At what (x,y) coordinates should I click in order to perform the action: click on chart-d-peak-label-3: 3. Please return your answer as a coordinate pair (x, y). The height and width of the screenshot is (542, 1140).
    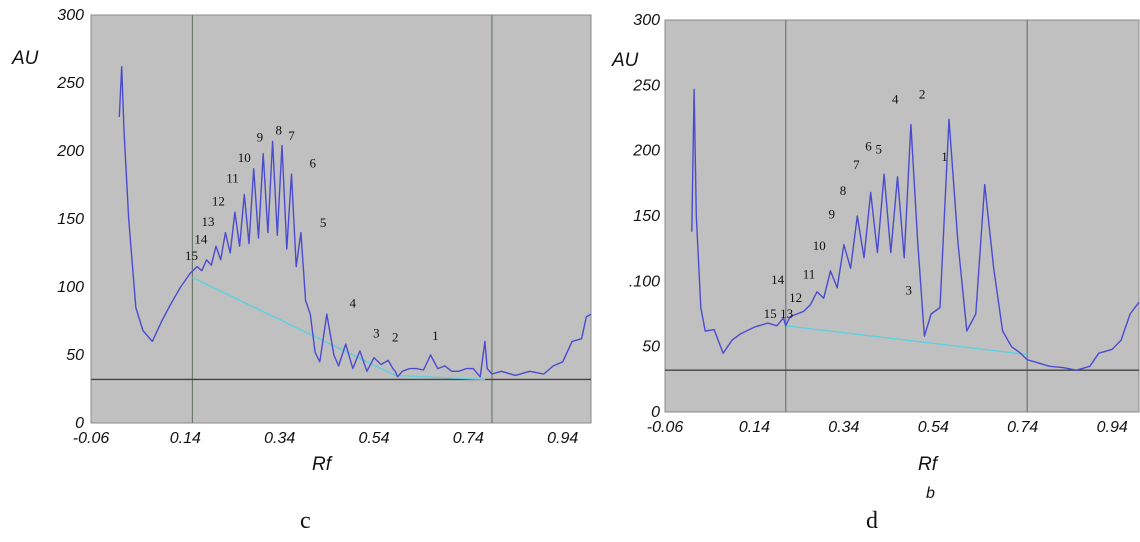
    Looking at the image, I should click on (908, 289).